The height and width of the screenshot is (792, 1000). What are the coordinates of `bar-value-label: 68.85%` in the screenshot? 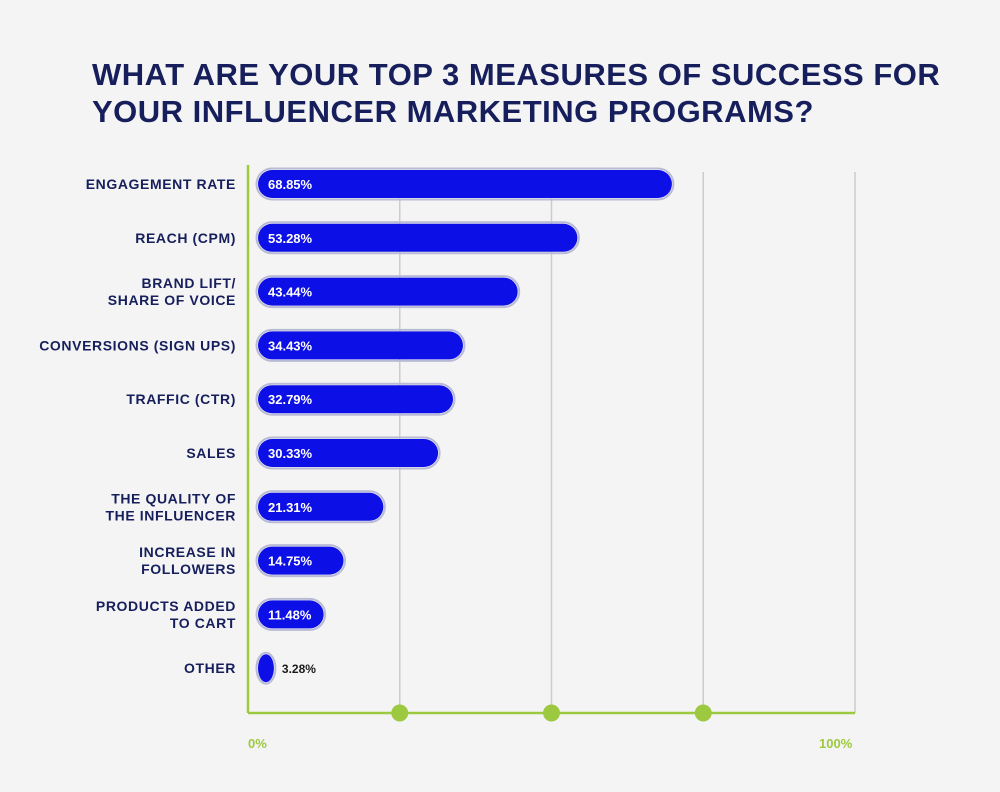 It's located at (290, 184).